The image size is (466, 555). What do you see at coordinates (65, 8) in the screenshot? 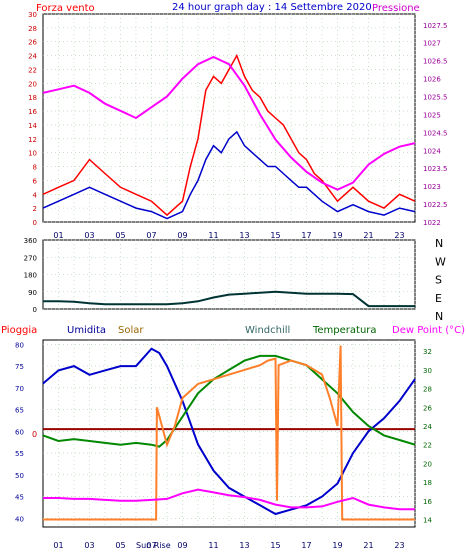
I see `wind-axis-title: Forza vento` at bounding box center [65, 8].